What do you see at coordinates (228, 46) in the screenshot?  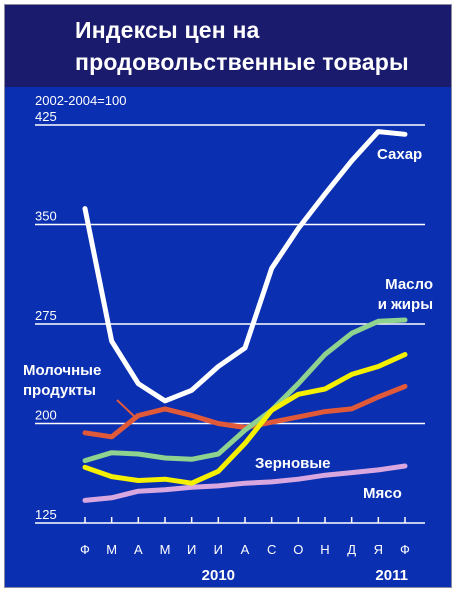 I see `chart-header: Индексы цен на продовольственные товары` at bounding box center [228, 46].